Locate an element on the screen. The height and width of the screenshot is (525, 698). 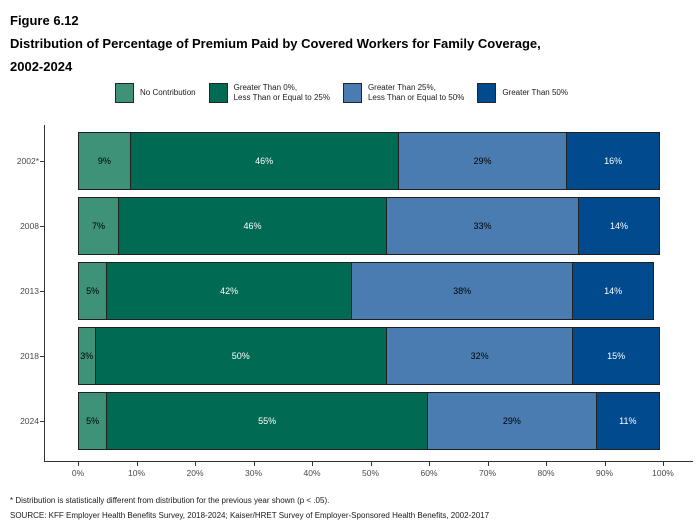
bar-segment: 15% is located at coordinates (616, 356).